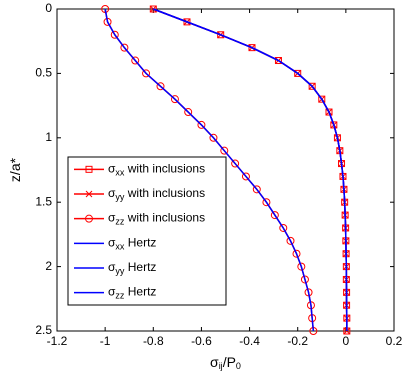 The width and height of the screenshot is (404, 381). What do you see at coordinates (43, 201) in the screenshot?
I see `y-tick-label: 1.5` at bounding box center [43, 201].